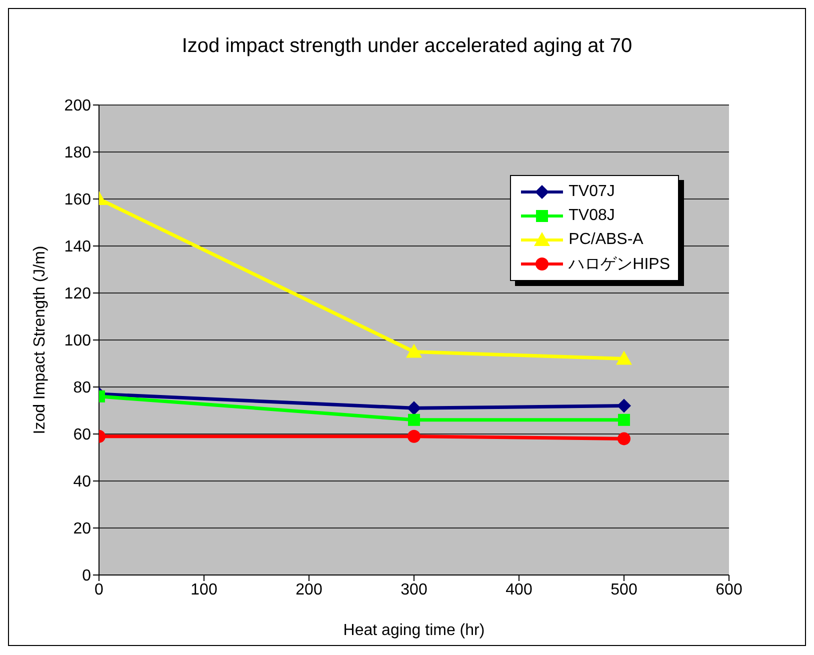 Image resolution: width=814 pixels, height=655 pixels. Describe the element at coordinates (591, 192) in the screenshot. I see `legend-label: TV07J` at that location.